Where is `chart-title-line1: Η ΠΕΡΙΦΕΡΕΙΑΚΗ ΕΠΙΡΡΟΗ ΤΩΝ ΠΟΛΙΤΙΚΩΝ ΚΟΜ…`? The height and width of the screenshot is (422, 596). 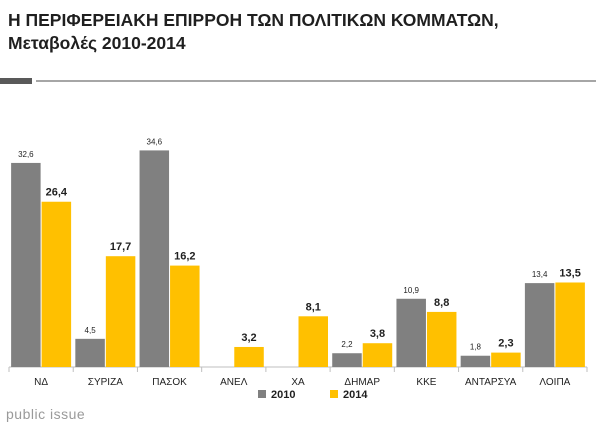
chart-title-line1: Η ΠΕΡΙΦΕΡΕΙΑΚΗ ΕΠΙΡΡΟΗ ΤΩΝ ΠΟΛΙΤΙΚΩΝ ΚΟΜ… is located at coordinates (253, 20).